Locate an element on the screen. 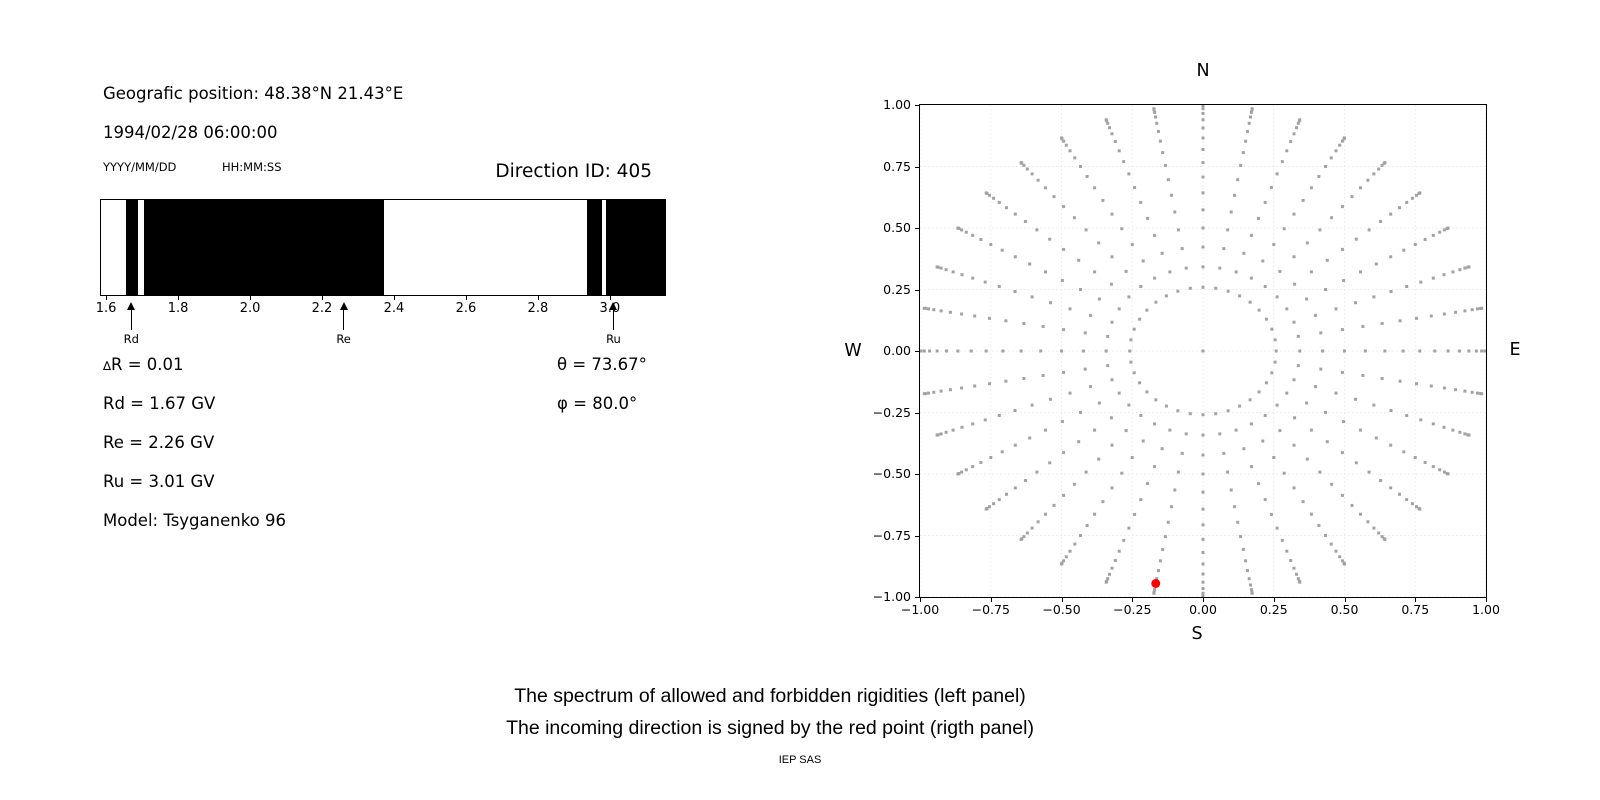 Image resolution: width=1600 pixels, height=800 pixels. x-axis-tick is located at coordinates (1133, 600).